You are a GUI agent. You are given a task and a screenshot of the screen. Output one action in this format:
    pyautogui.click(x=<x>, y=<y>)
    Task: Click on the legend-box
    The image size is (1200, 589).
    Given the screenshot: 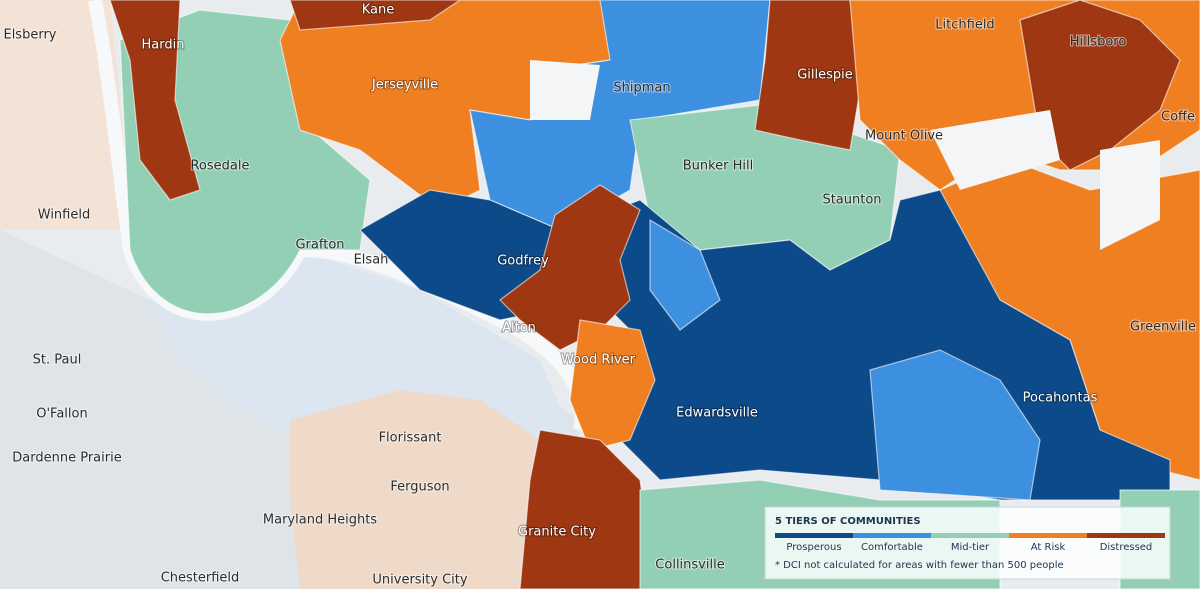 What is the action you would take?
    pyautogui.click(x=967, y=543)
    